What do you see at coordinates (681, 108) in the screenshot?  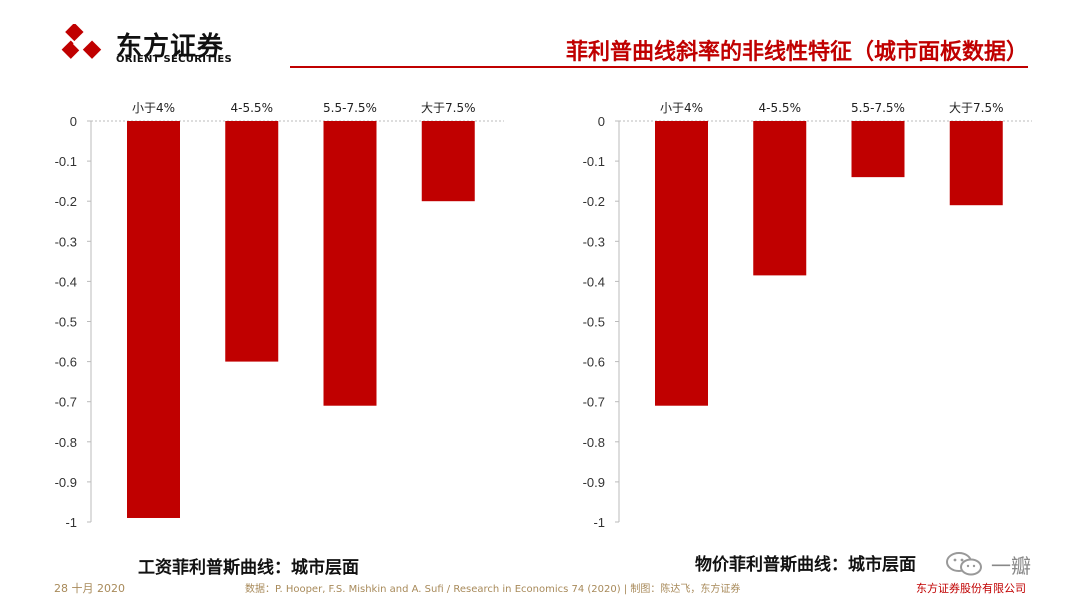 I see `price-chart-category-label: 小于4%` at bounding box center [681, 108].